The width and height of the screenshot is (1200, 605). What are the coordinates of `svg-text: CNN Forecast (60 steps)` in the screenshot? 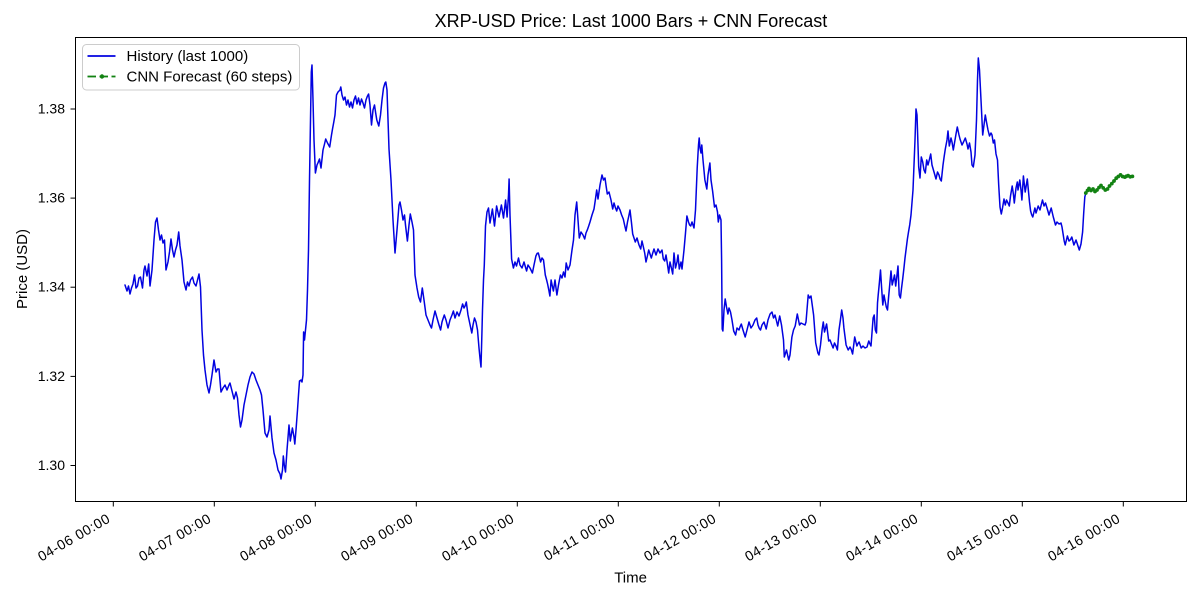 It's located at (210, 76).